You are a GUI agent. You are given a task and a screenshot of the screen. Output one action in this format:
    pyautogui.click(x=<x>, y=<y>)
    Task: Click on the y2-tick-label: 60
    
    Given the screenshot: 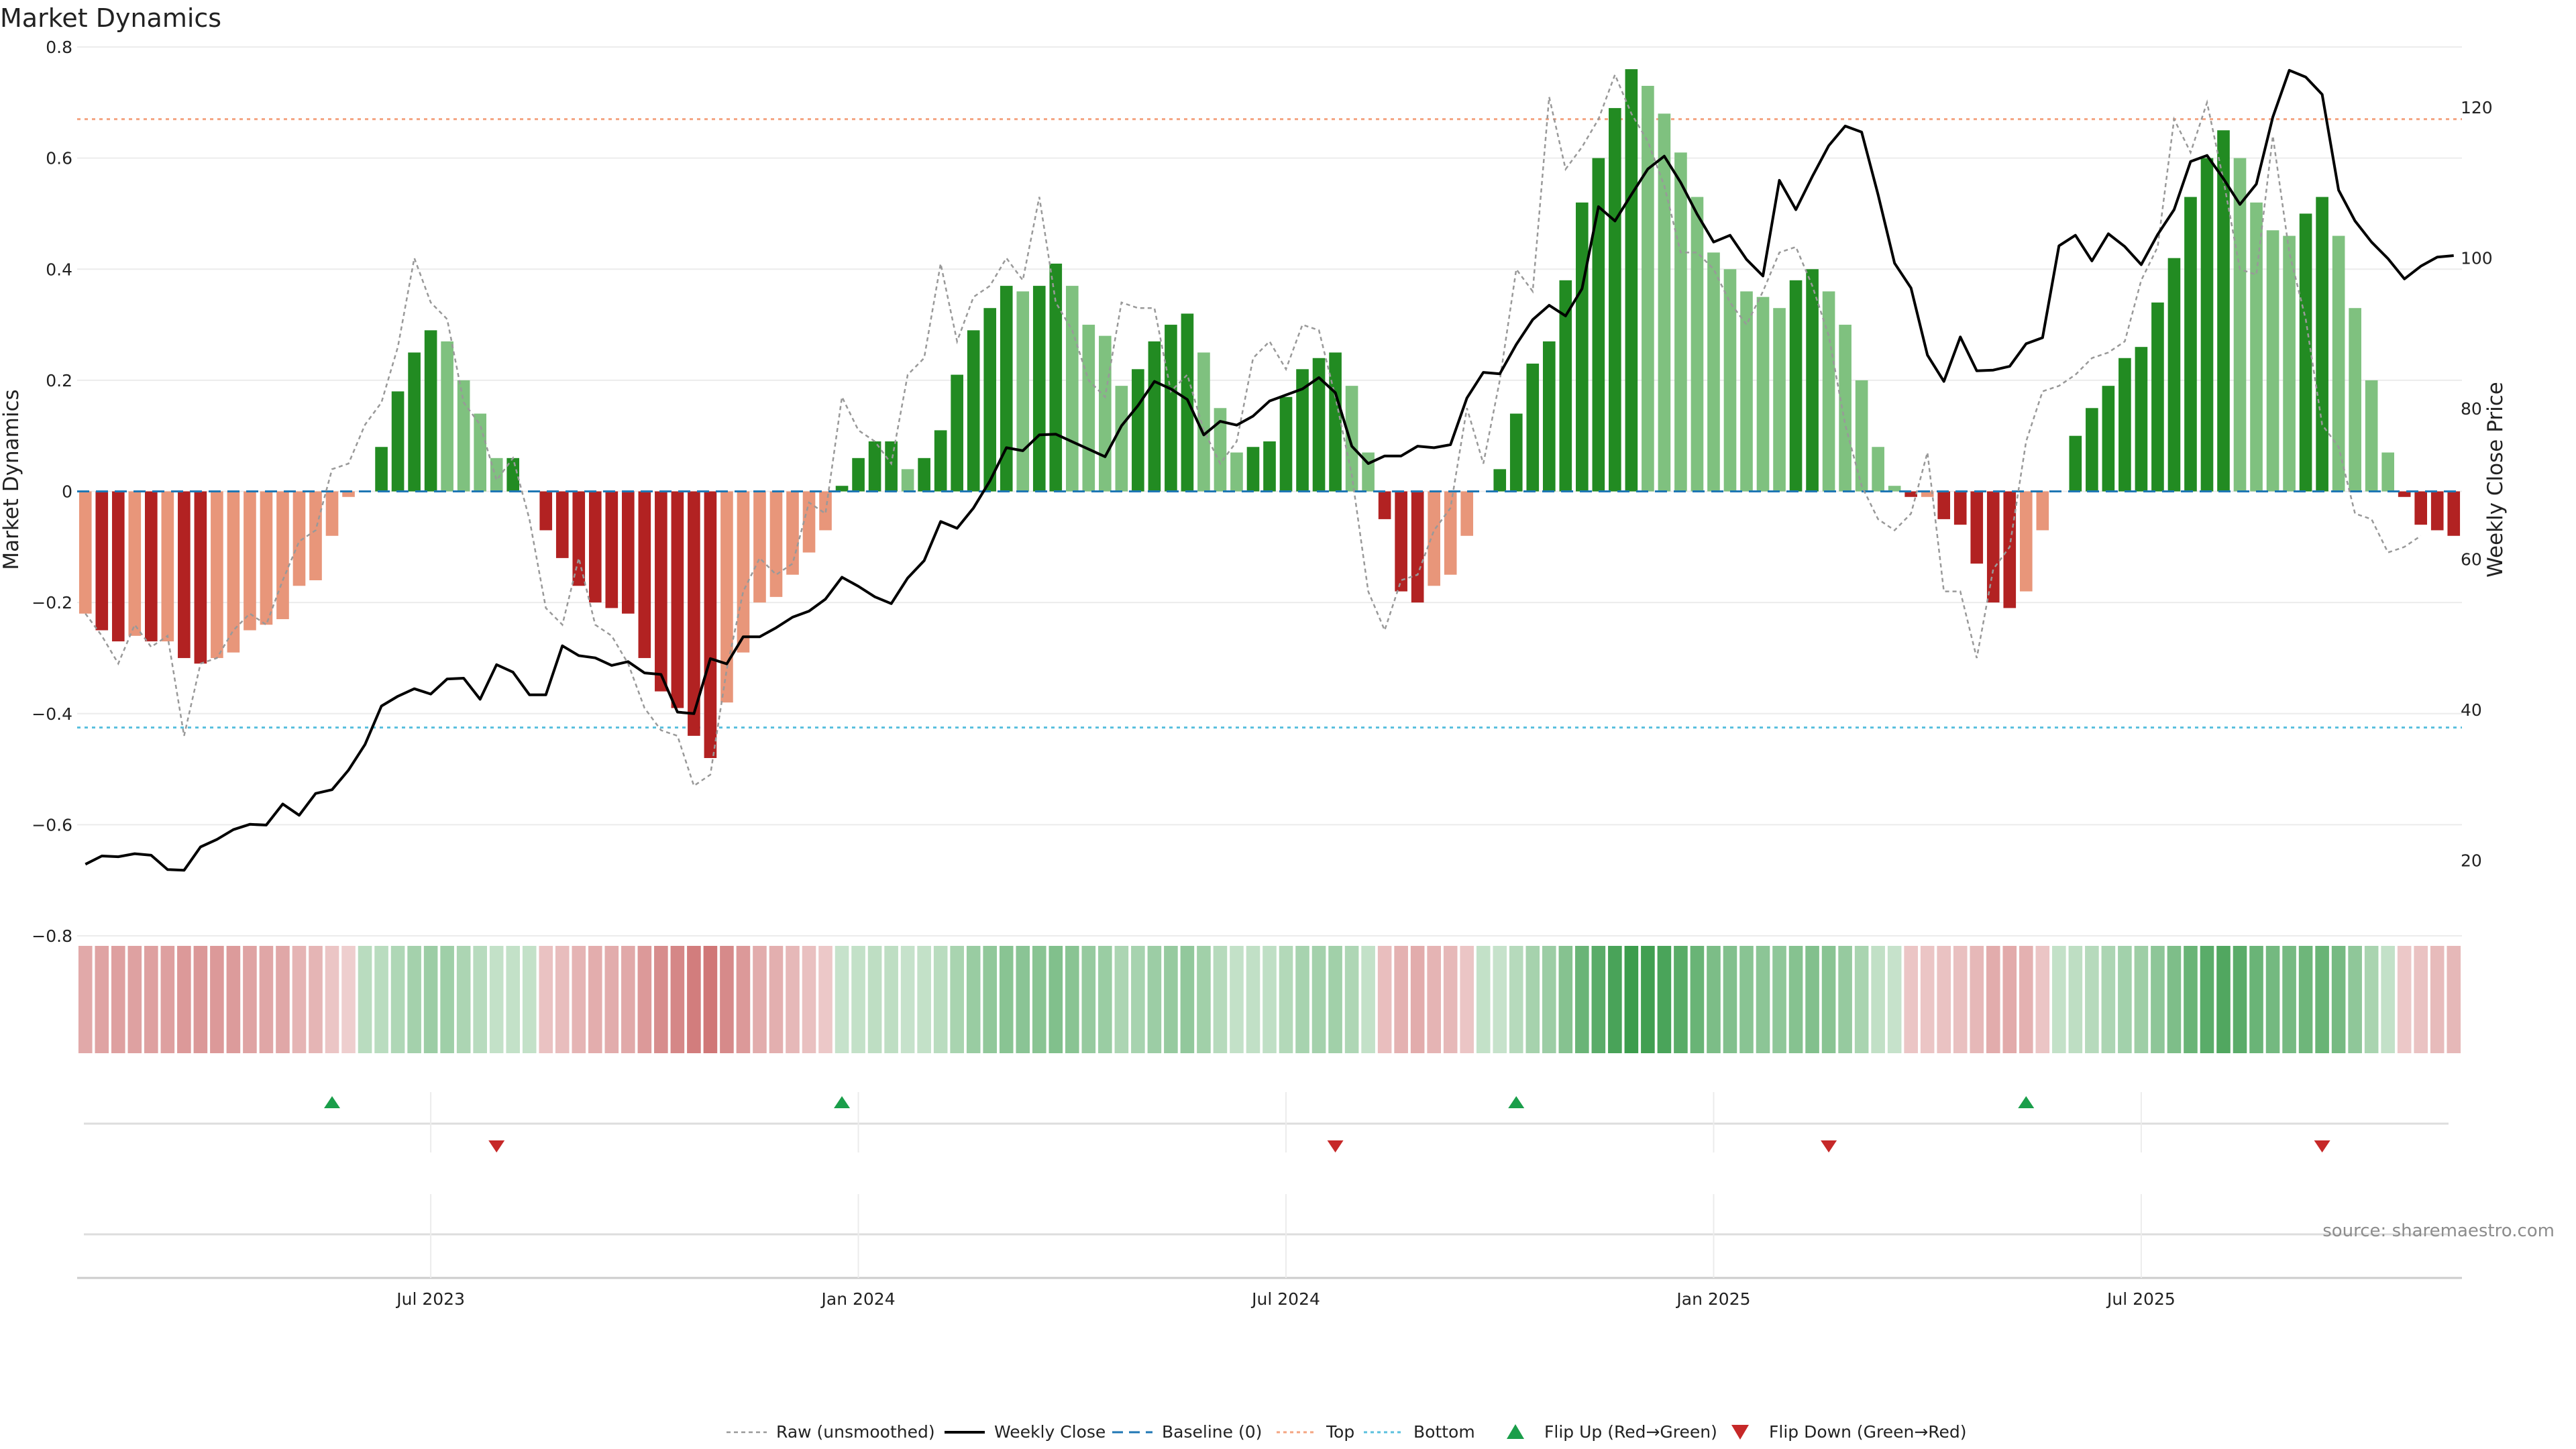 What is the action you would take?
    pyautogui.click(x=2471, y=560)
    